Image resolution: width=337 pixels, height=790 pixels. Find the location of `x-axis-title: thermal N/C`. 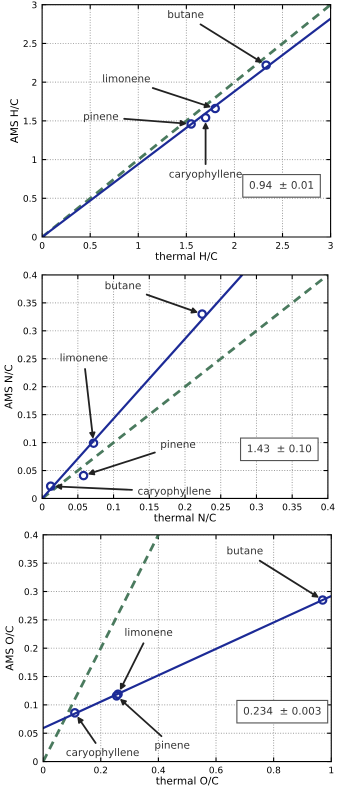

x-axis-title: thermal N/C is located at coordinates (185, 517).